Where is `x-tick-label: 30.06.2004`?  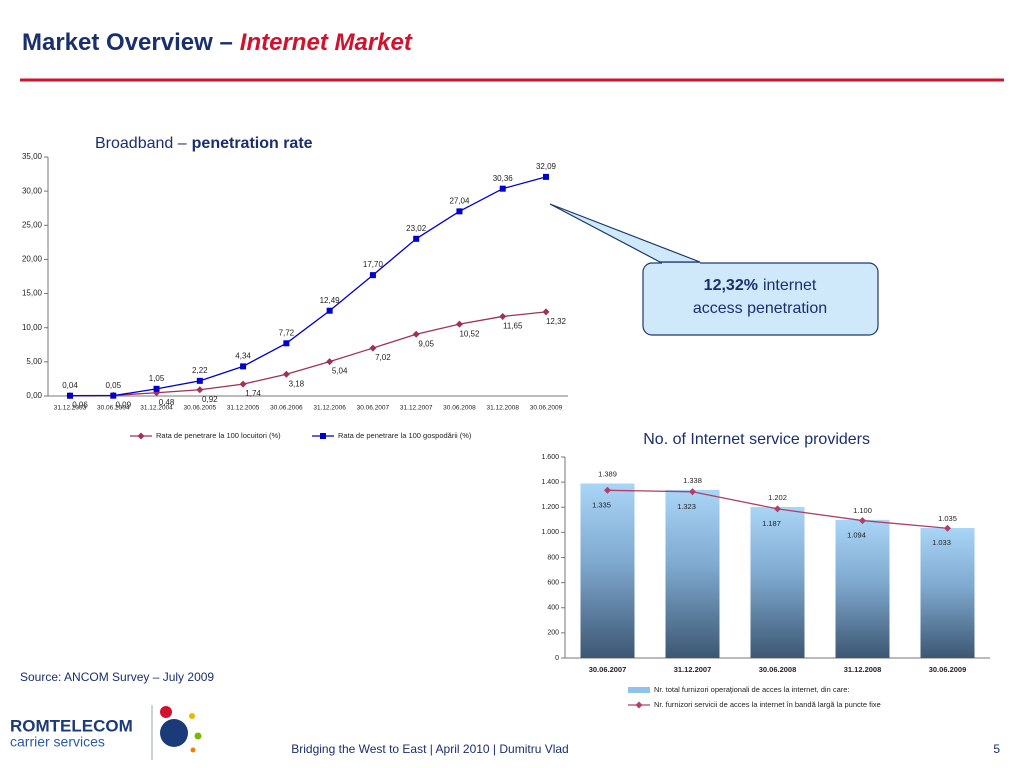 x-tick-label: 30.06.2004 is located at coordinates (113, 408).